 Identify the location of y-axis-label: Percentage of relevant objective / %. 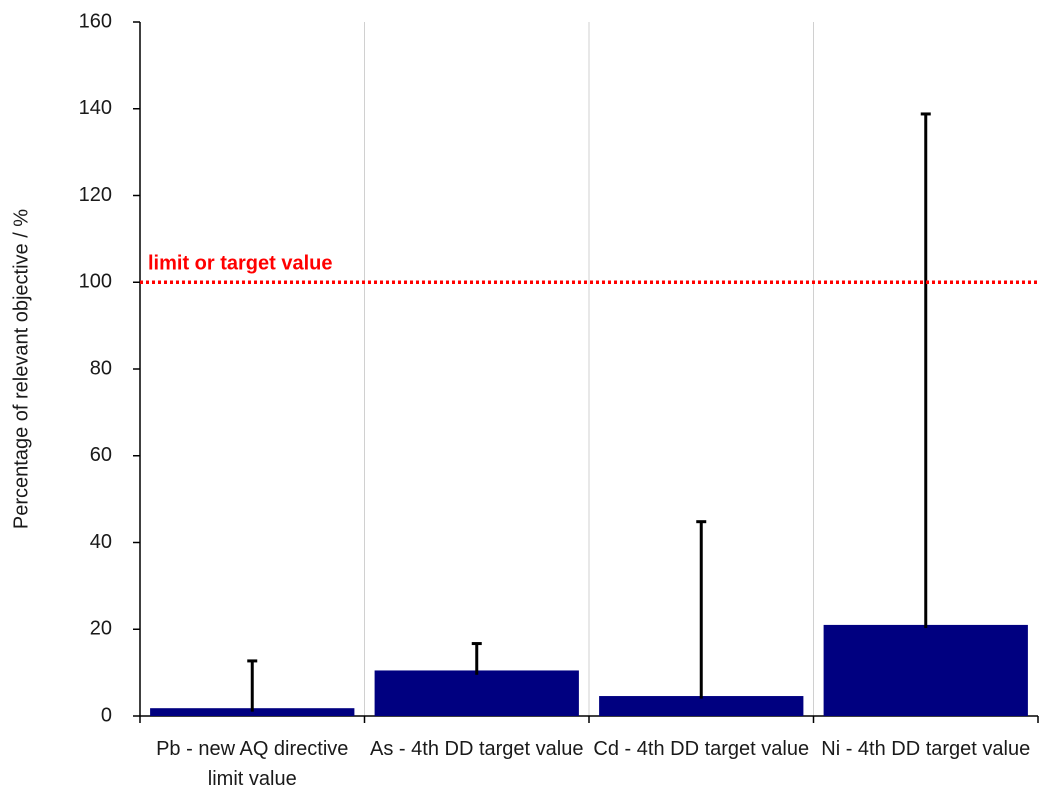
(21, 369).